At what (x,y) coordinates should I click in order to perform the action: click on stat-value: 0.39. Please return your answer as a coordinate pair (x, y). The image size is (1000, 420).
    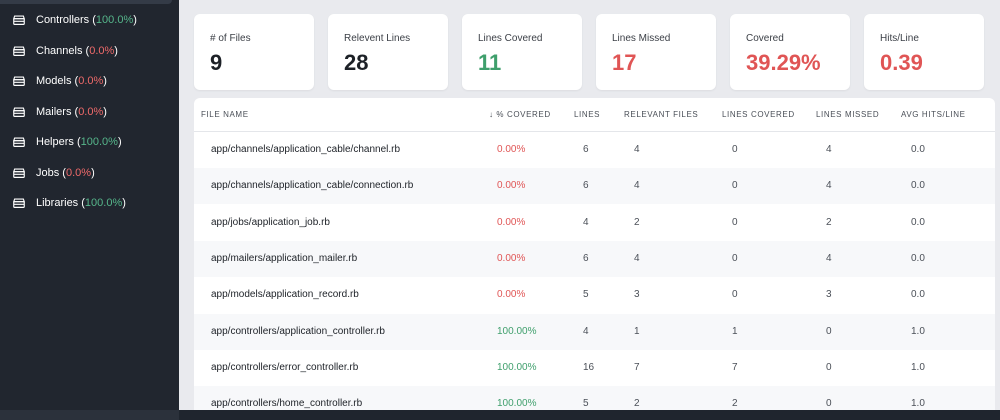
    Looking at the image, I should click on (901, 62).